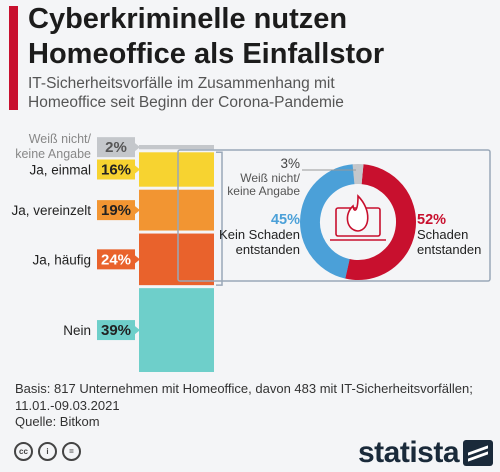 The height and width of the screenshot is (472, 500). Describe the element at coordinates (137, 210) in the screenshot. I see `bar-value-pointer-ja-vereinzelt` at that location.